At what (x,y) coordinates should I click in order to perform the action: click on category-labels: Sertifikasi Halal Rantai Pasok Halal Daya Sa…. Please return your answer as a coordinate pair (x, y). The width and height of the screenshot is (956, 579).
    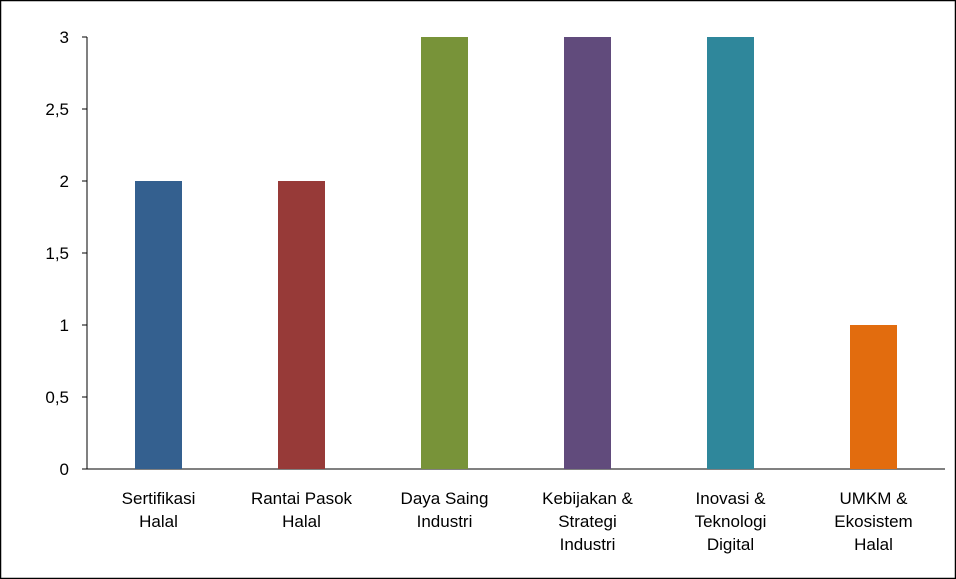
    Looking at the image, I should click on (517, 521).